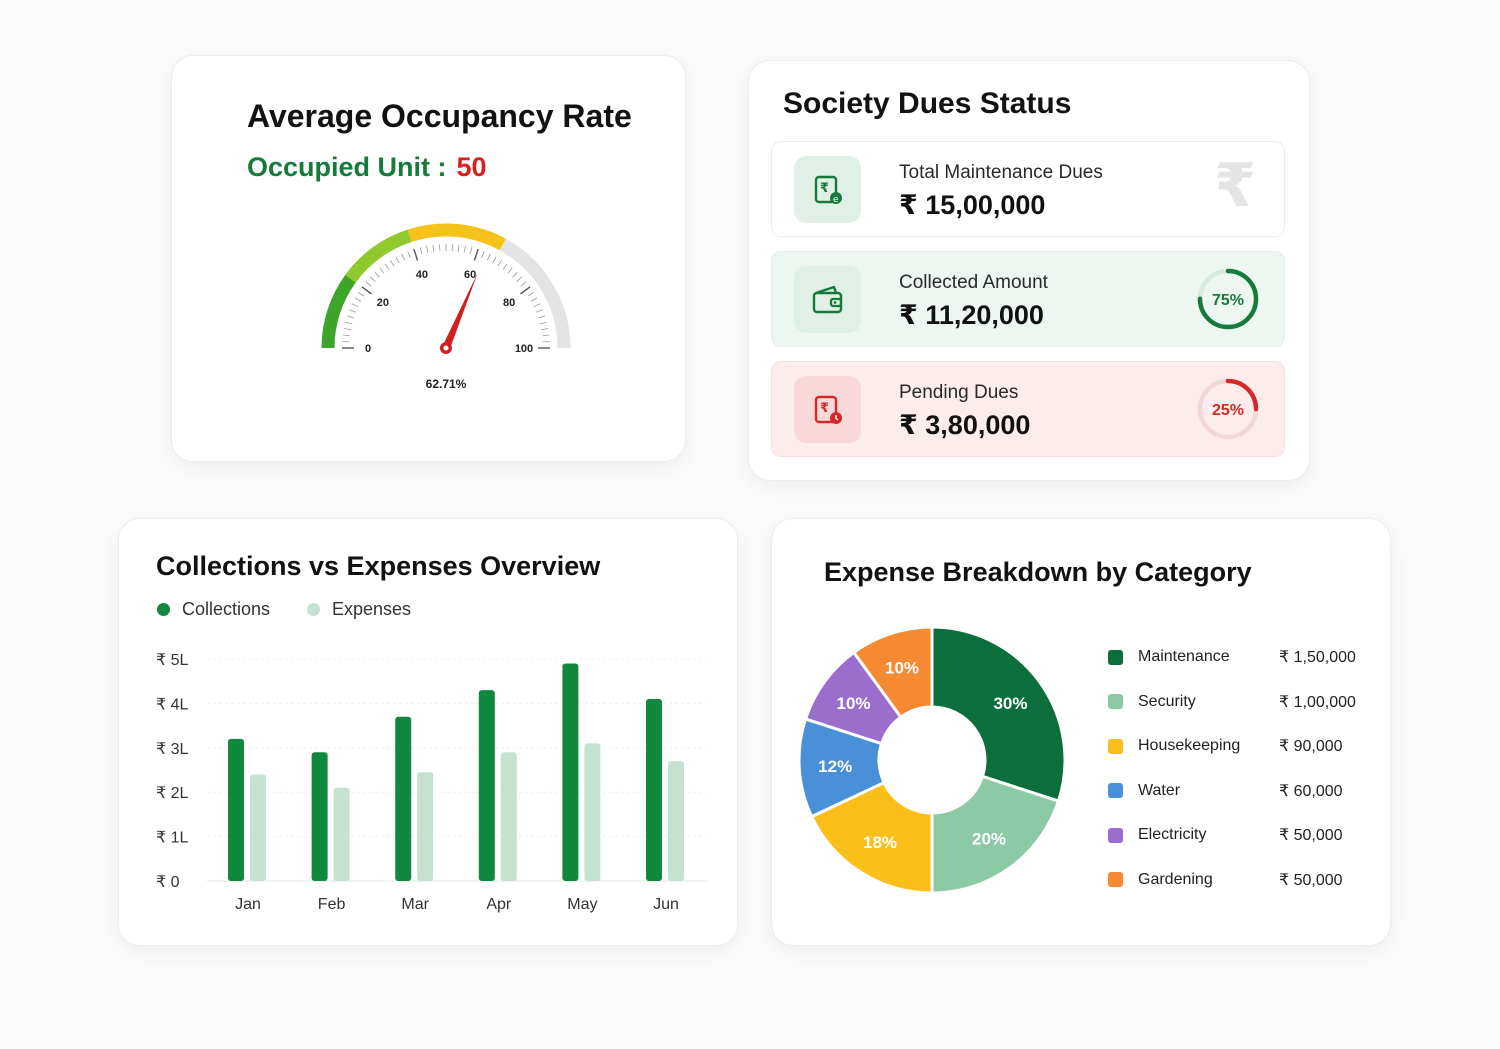 The width and height of the screenshot is (1500, 1049). I want to click on expense-legend-item: Water ₹ 60,000, so click(1232, 791).